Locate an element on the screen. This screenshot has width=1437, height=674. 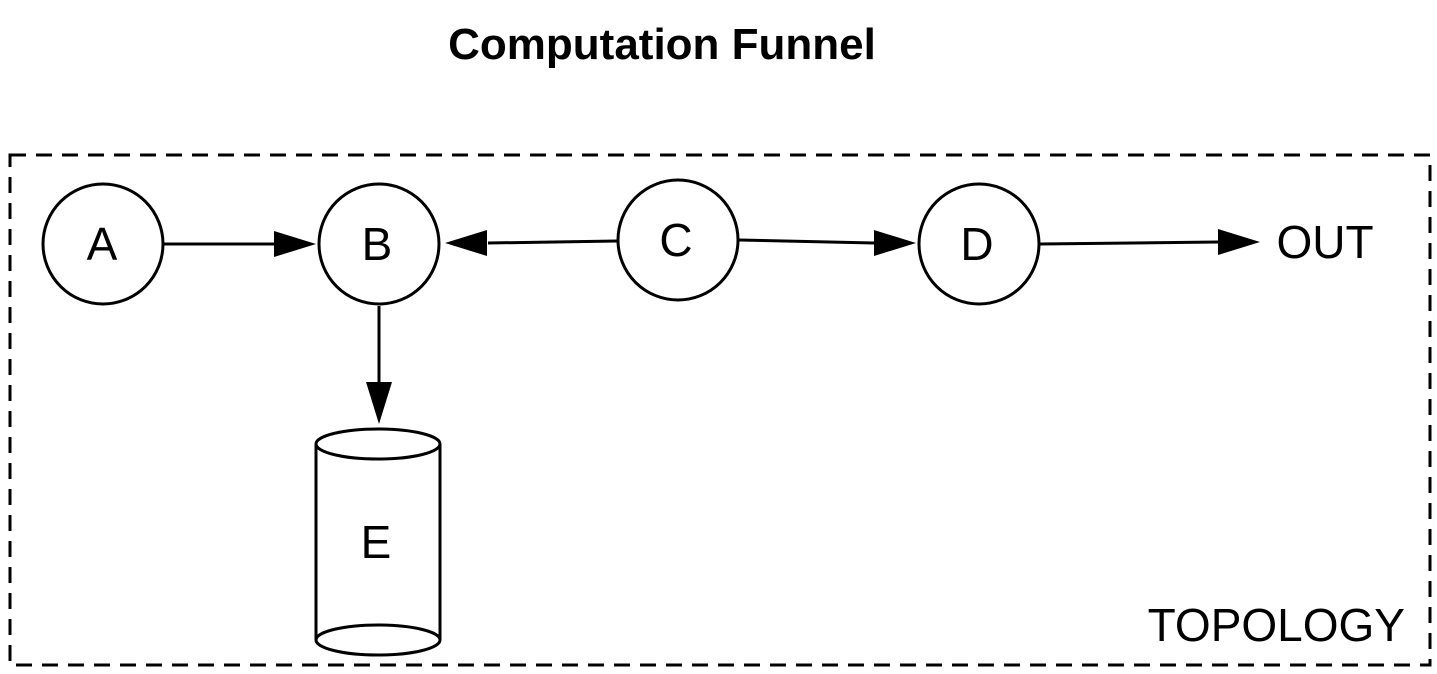
node-c: C is located at coordinates (678, 240).